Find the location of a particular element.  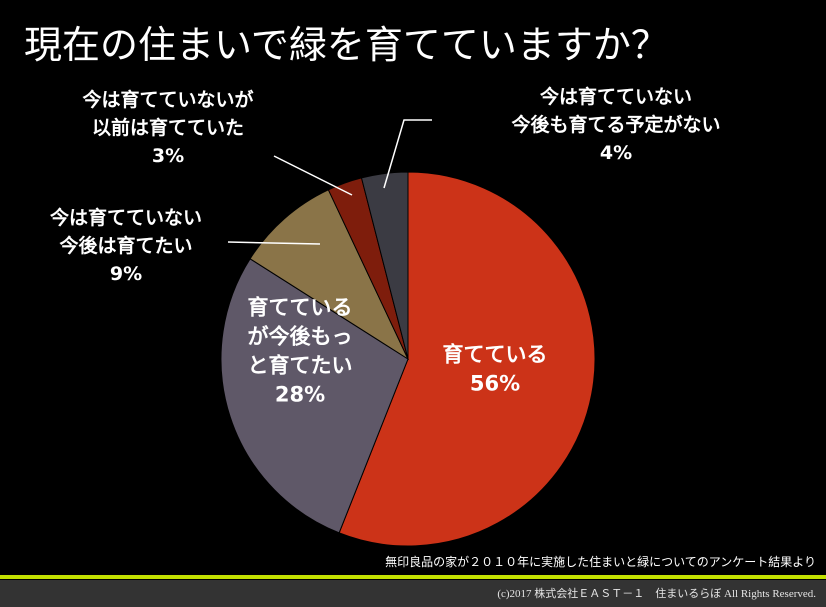

source-note: 無印良品の家が２０１０年に実施した住まいと緑についてのアンケート結果より is located at coordinates (600, 562).